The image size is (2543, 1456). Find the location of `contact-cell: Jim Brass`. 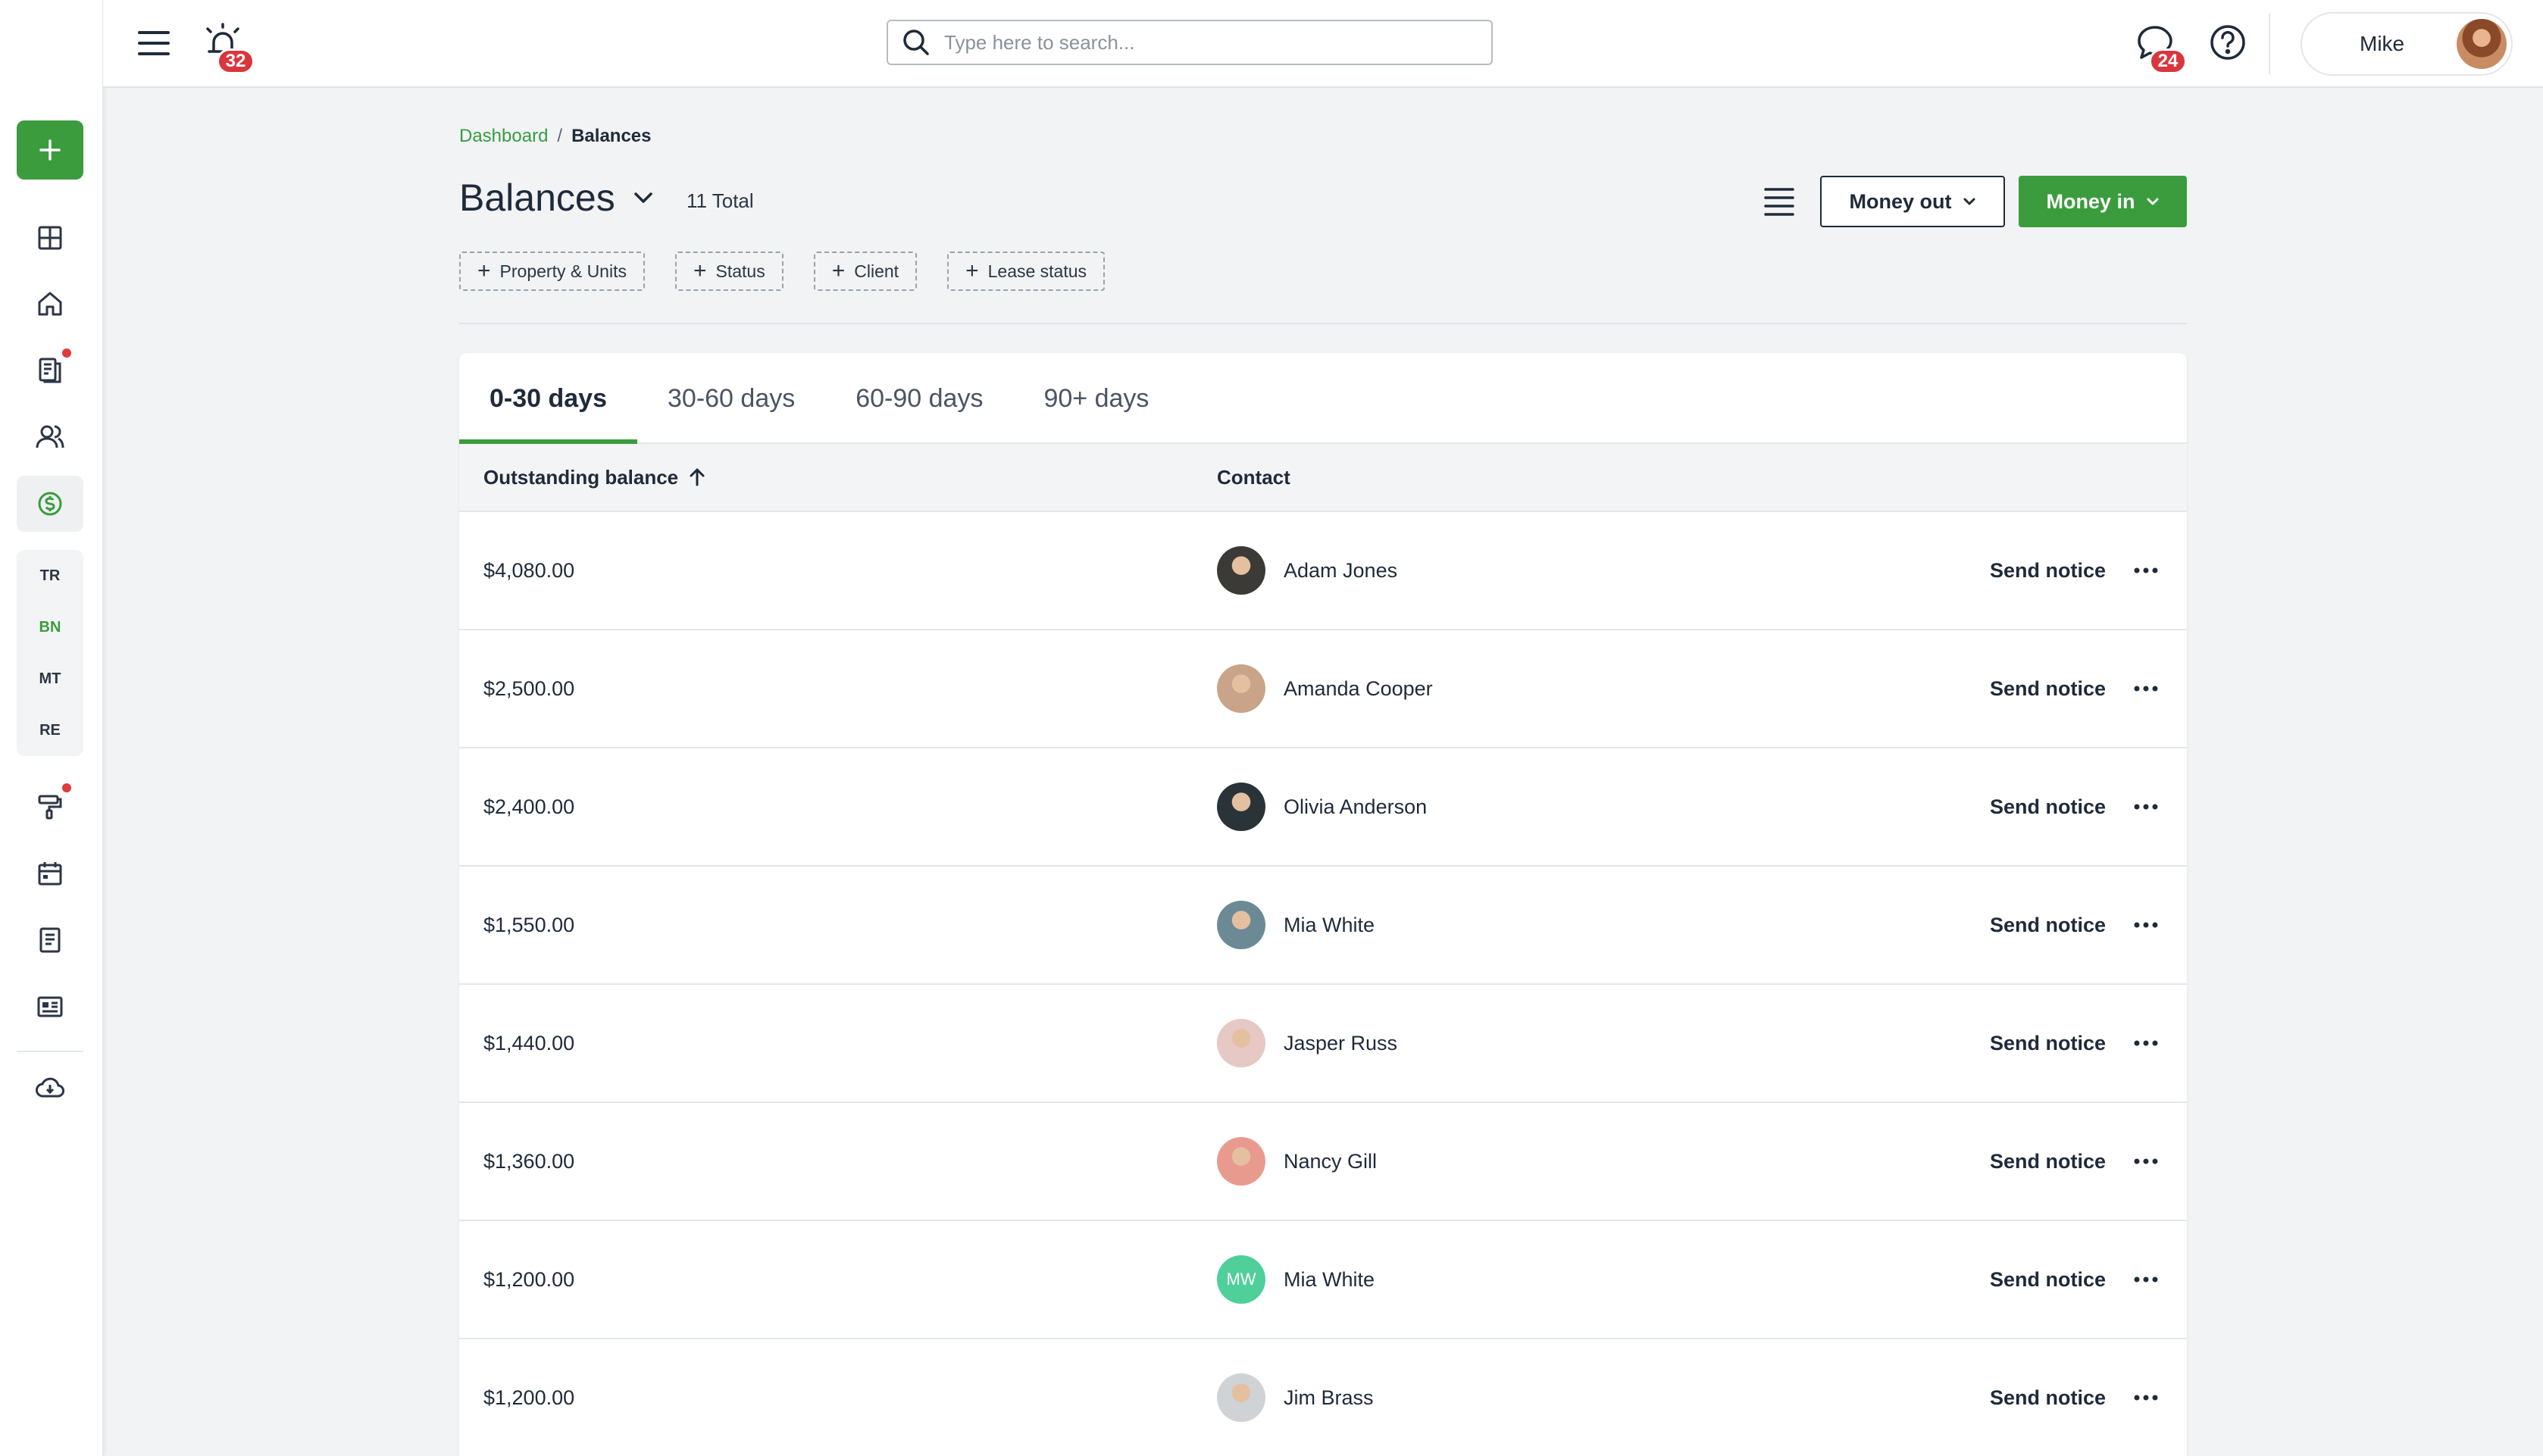

contact-cell: Jim Brass is located at coordinates (1295, 1397).